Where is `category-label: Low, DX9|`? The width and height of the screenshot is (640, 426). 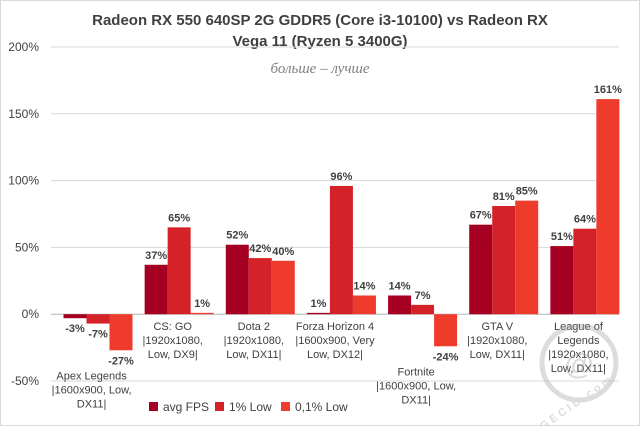 category-label: Low, DX9| is located at coordinates (173, 355).